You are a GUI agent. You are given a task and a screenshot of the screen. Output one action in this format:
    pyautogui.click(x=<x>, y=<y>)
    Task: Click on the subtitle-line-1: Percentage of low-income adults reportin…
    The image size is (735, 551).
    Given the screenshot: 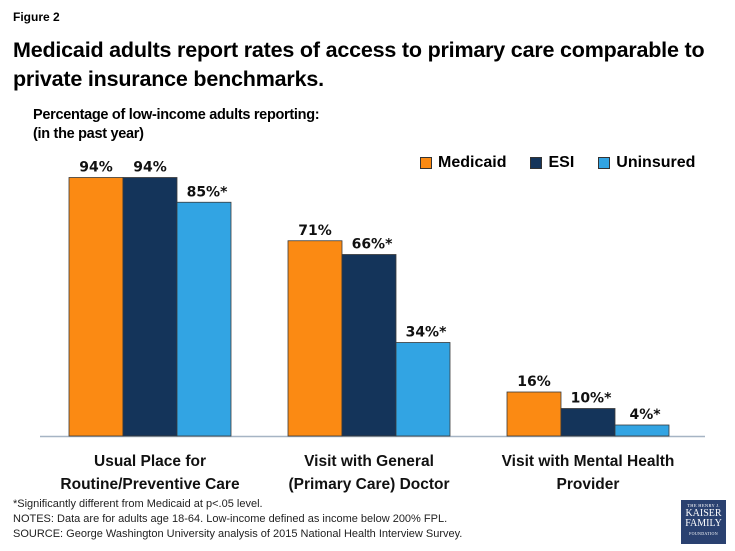 What is the action you would take?
    pyautogui.click(x=176, y=115)
    